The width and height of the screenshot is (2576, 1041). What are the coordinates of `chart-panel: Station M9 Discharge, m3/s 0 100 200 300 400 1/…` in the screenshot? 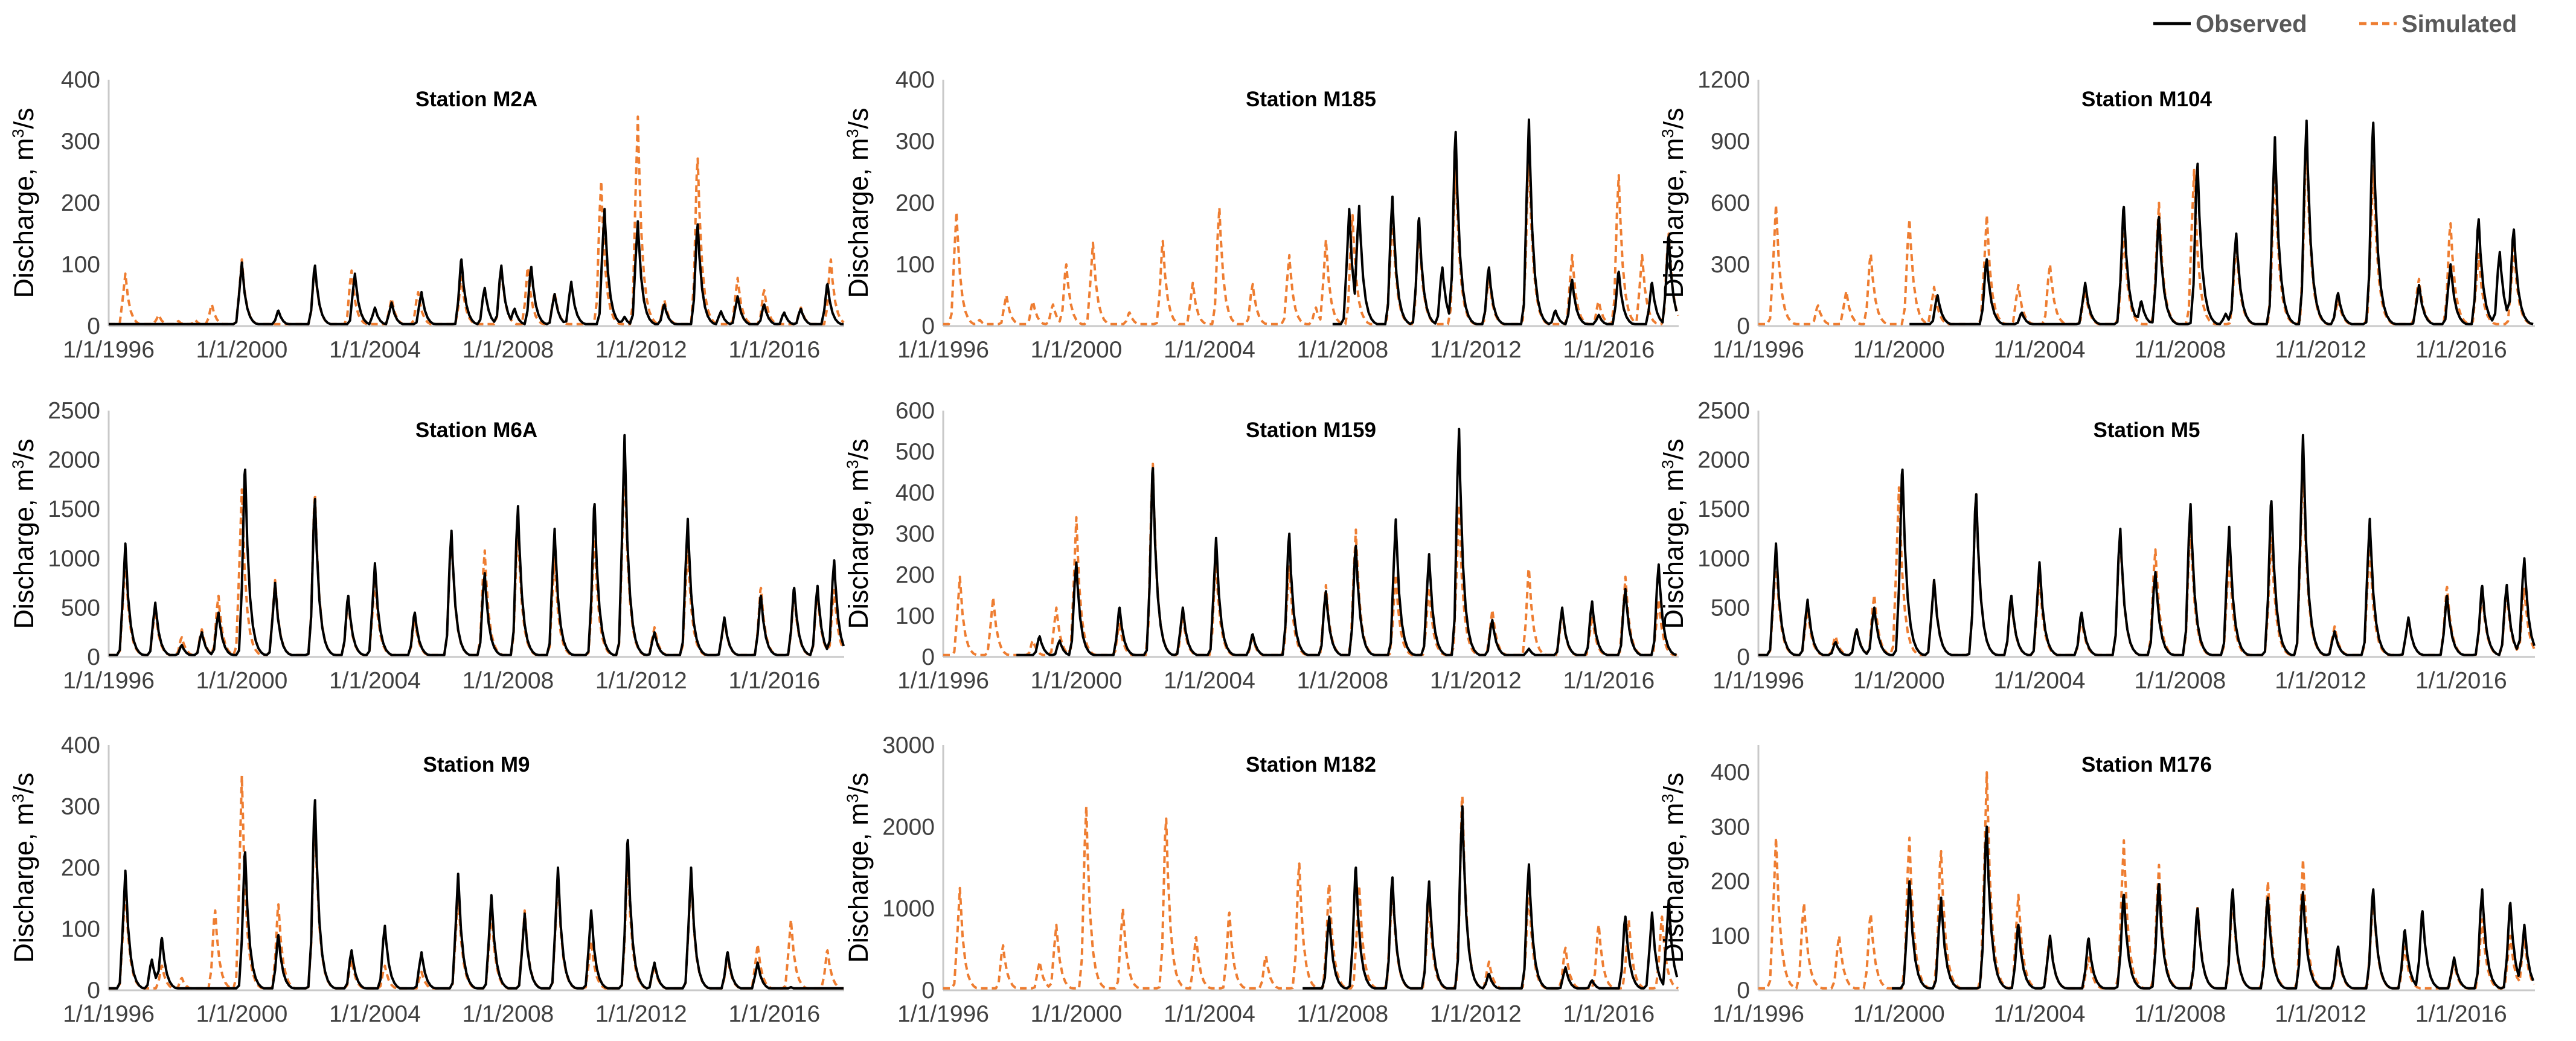 It's located at (426, 879).